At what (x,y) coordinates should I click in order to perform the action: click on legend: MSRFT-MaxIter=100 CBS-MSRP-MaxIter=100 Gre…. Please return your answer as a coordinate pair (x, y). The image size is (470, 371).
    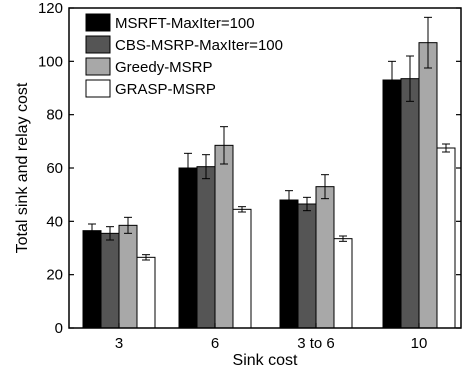
    Looking at the image, I should click on (184, 55).